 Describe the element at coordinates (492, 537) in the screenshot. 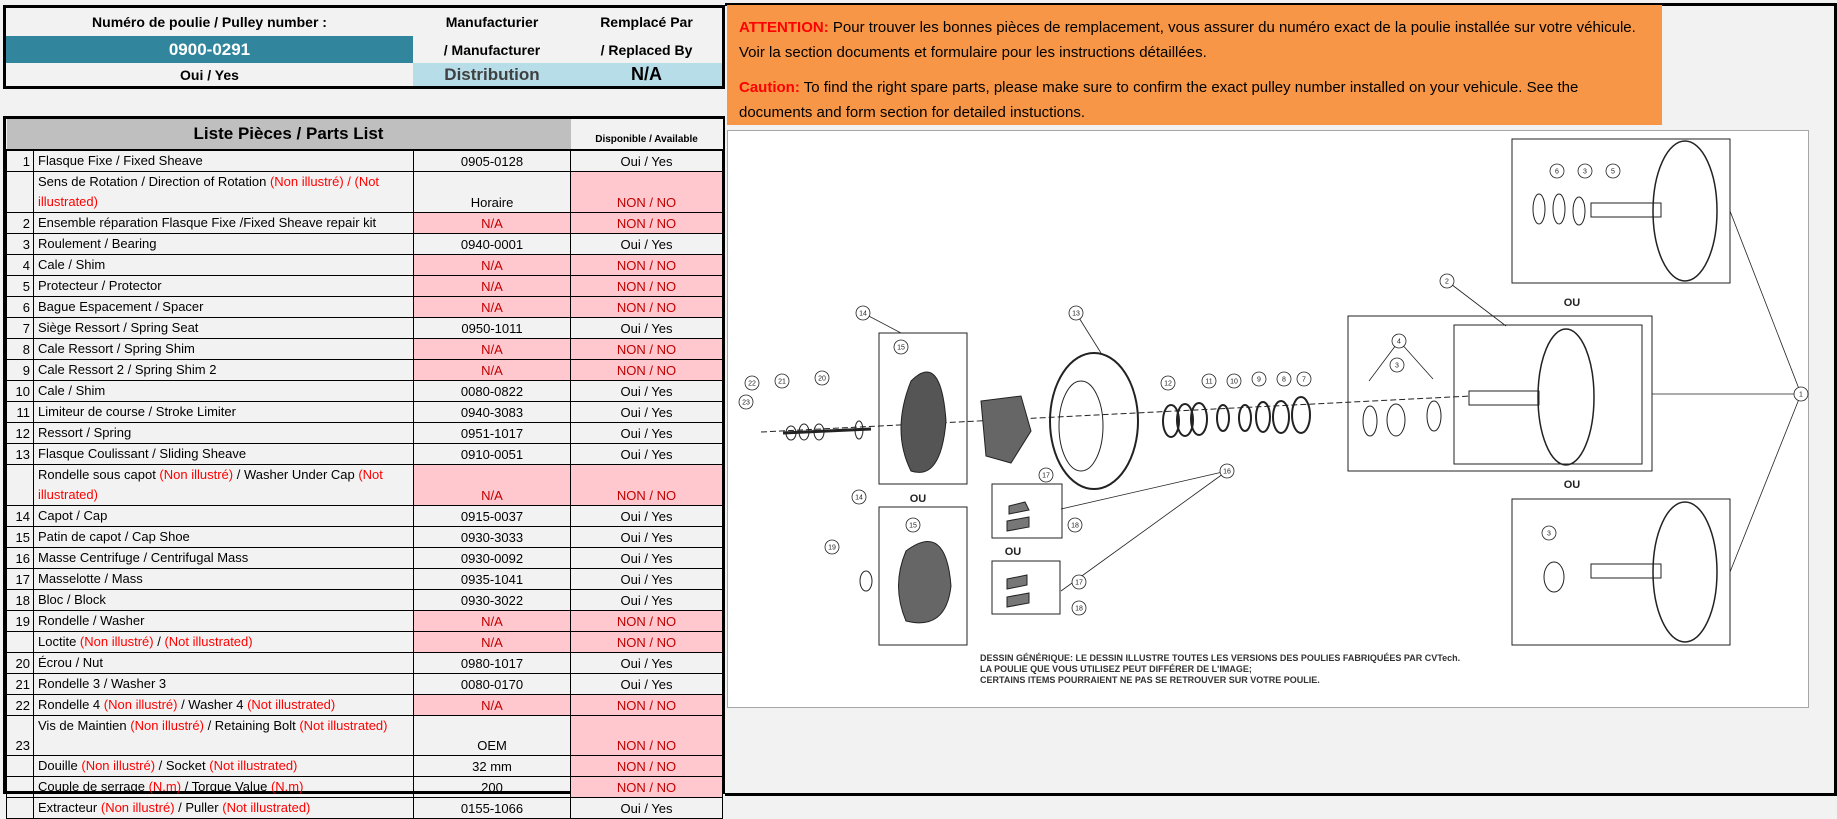

I see `part-number: 0930-3033` at that location.